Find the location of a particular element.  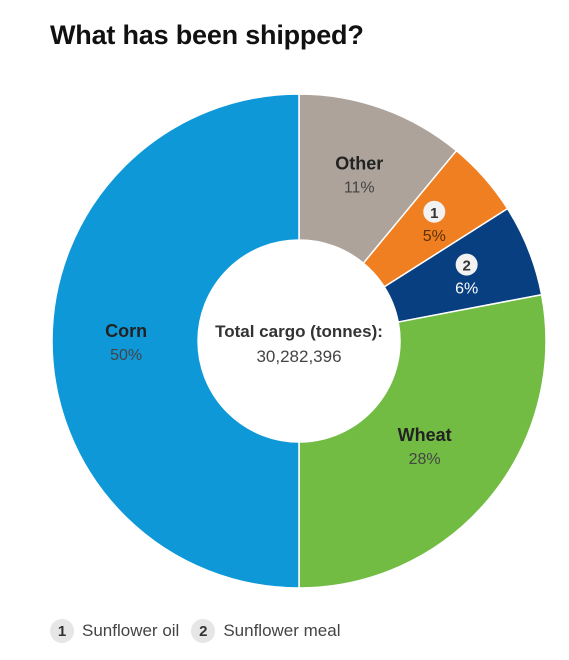

slice-label-corn: Corn is located at coordinates (126, 331).